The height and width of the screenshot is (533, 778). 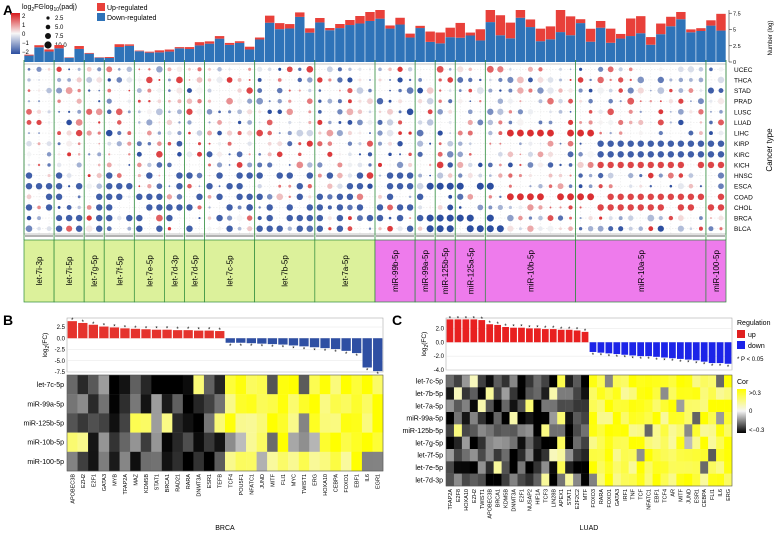 I want to click on cancer-name-label: LUAD, so click(x=589, y=528).